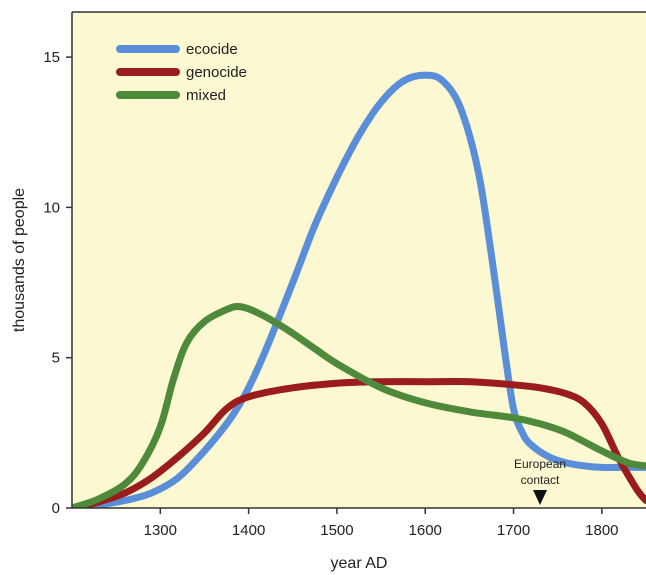  Describe the element at coordinates (601, 530) in the screenshot. I see `x-tick-label: 1800` at that location.